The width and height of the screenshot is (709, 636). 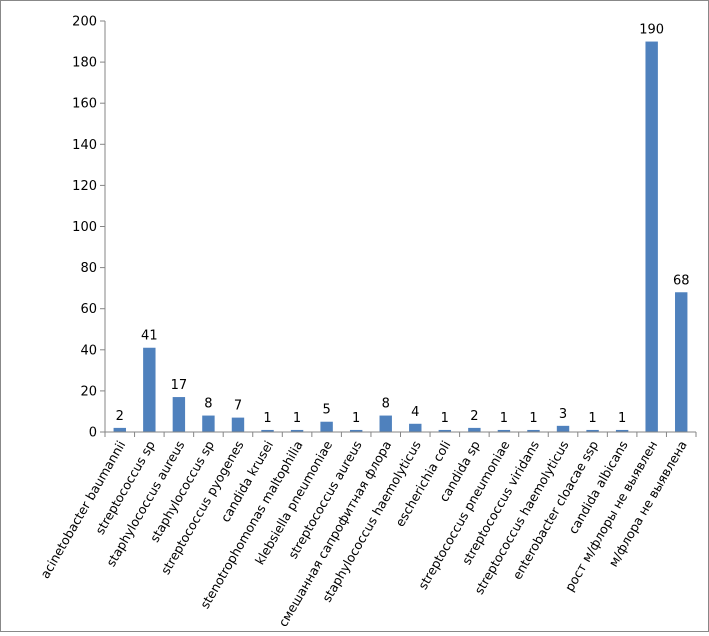 I want to click on y-tick-label: 120, so click(x=84, y=186).